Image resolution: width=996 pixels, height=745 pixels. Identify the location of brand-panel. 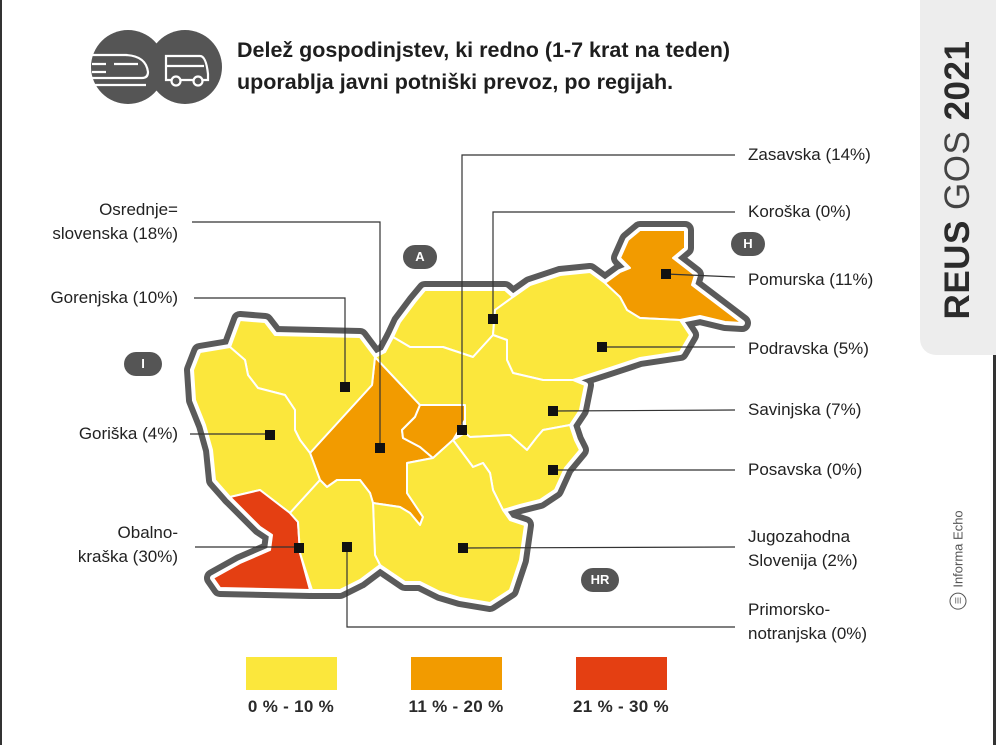
(958, 177).